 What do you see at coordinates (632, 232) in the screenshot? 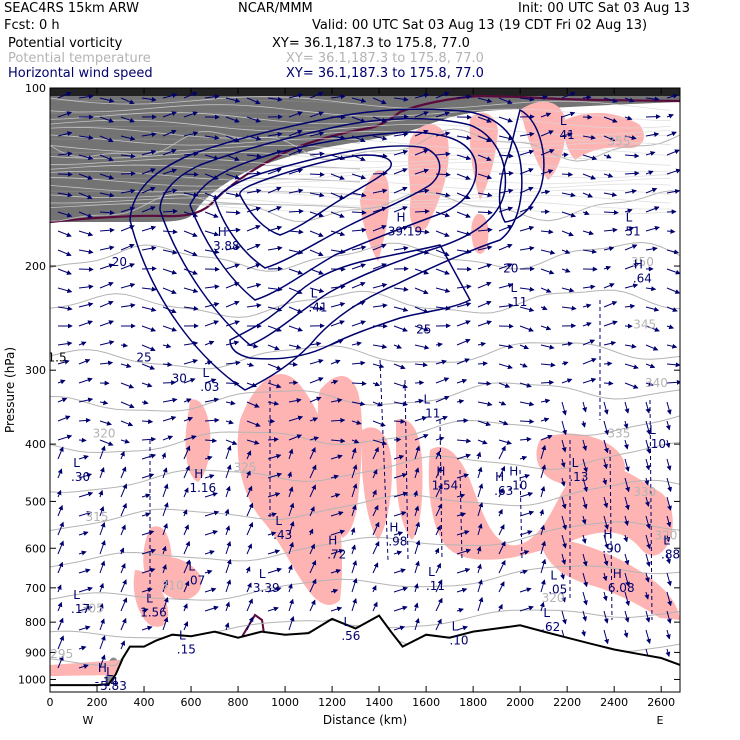
I see `extremum-value: 51` at bounding box center [632, 232].